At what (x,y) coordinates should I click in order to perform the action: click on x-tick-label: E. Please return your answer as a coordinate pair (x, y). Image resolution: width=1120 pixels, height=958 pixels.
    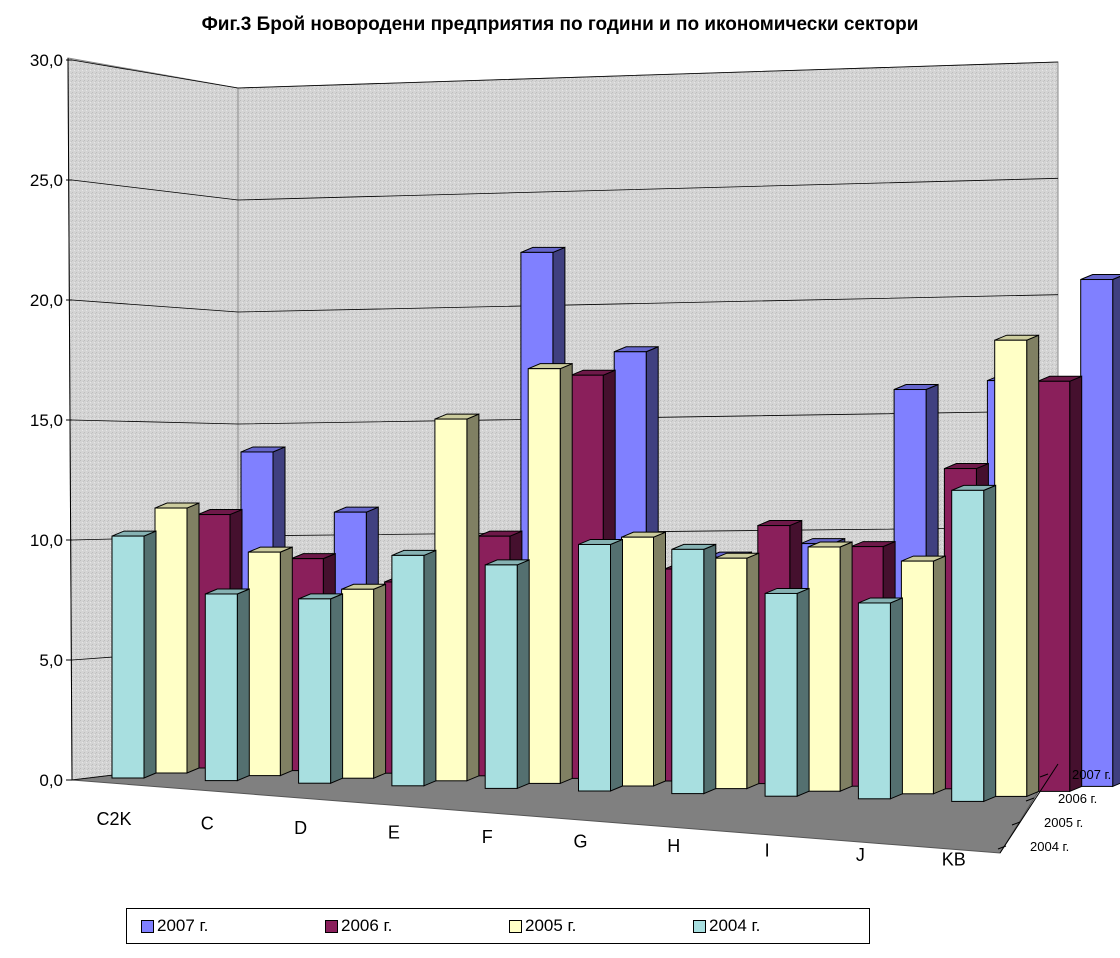
    Looking at the image, I should click on (394, 833).